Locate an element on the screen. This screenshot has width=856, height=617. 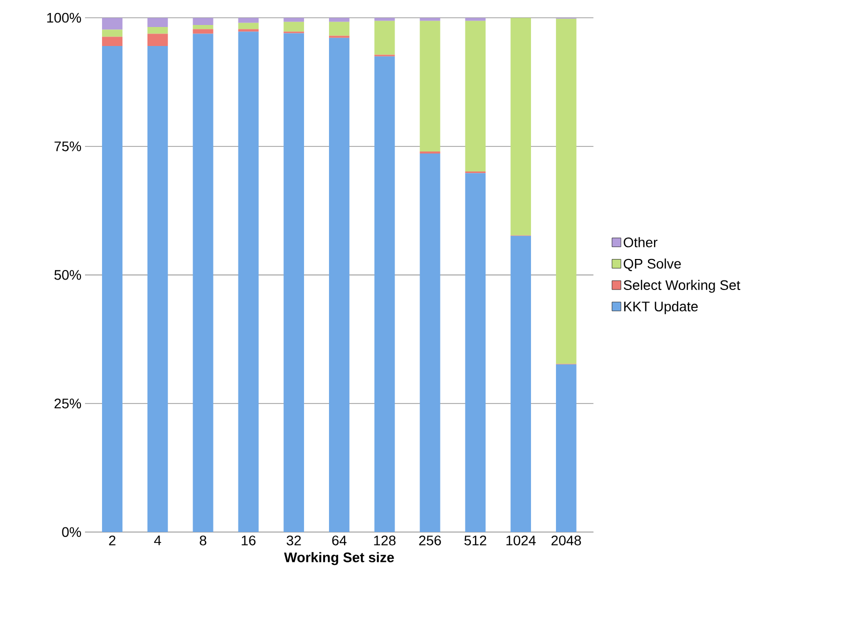
x-tick-label: 4 is located at coordinates (158, 541).